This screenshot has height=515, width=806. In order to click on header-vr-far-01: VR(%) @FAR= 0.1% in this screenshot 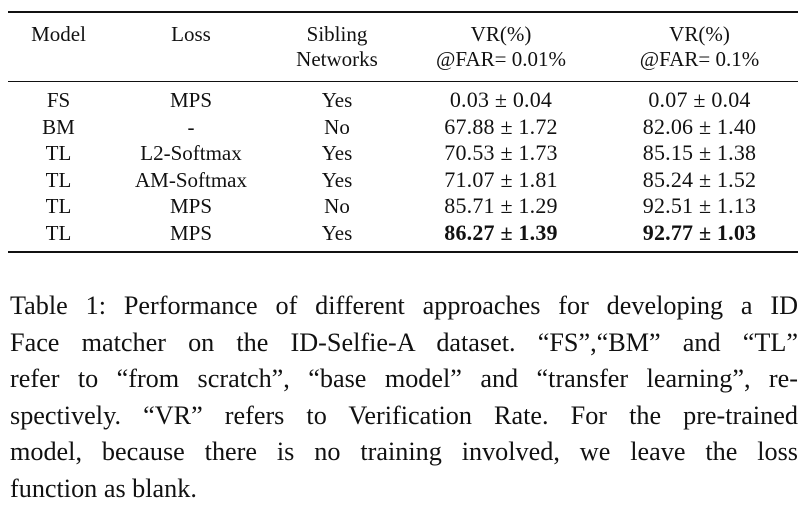, I will do `click(699, 42)`.